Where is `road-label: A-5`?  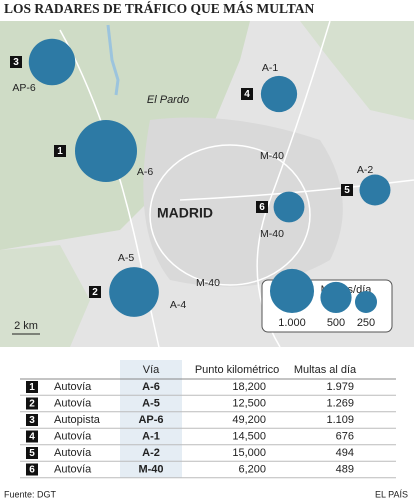
road-label: A-5 is located at coordinates (126, 258).